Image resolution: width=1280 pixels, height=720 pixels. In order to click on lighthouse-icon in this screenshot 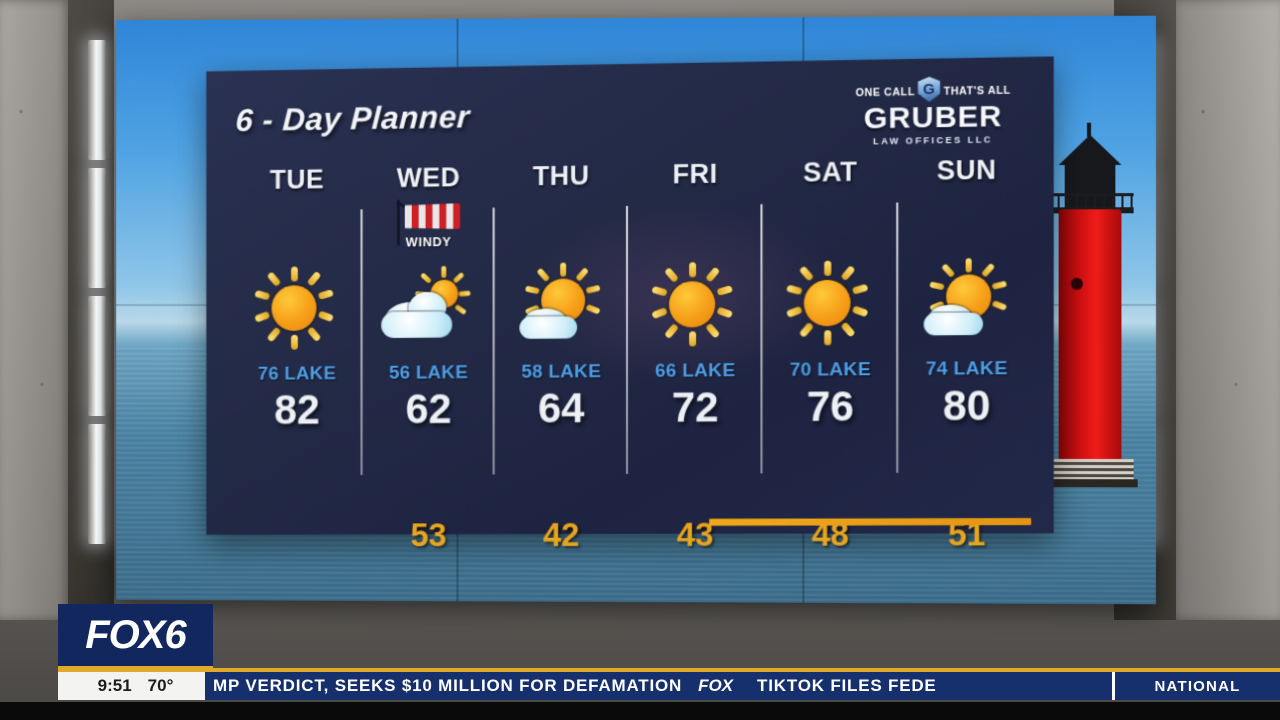, I will do `click(1091, 305)`.